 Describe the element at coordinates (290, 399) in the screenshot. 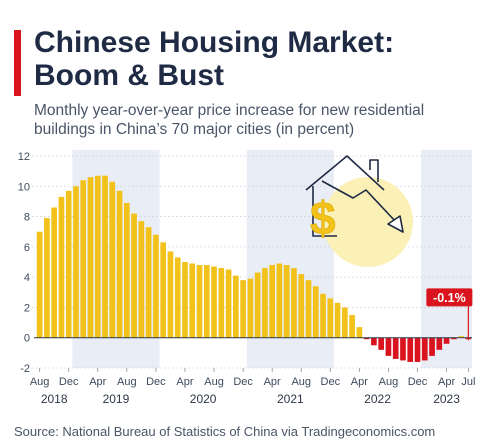

I see `year-label-2021: 2021` at that location.